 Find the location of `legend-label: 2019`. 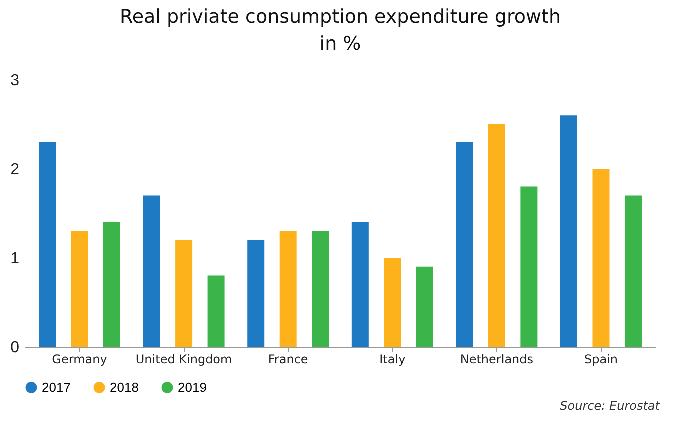

legend-label: 2019 is located at coordinates (192, 387).